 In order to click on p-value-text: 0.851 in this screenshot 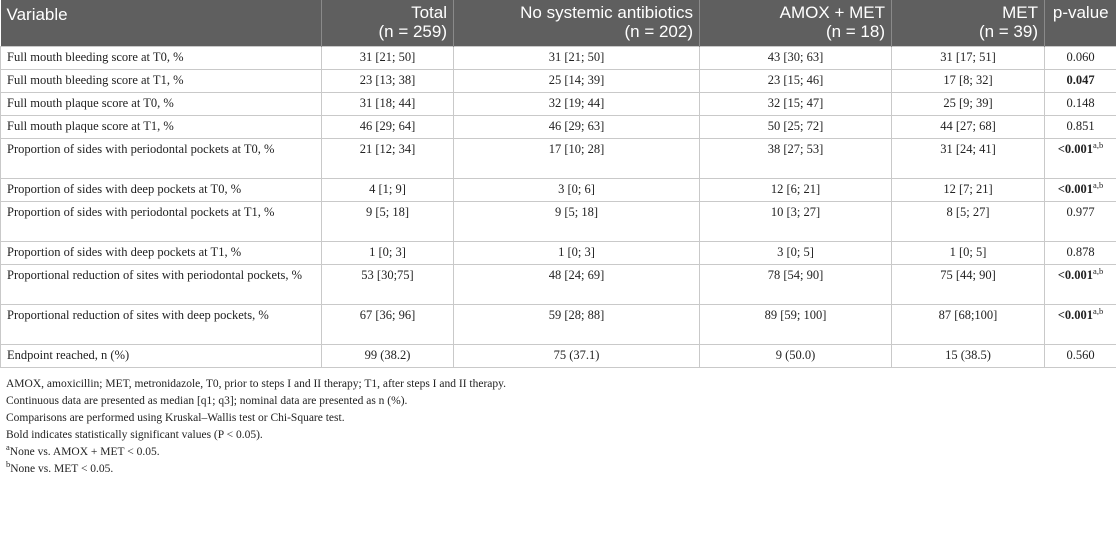, I will do `click(1080, 126)`.